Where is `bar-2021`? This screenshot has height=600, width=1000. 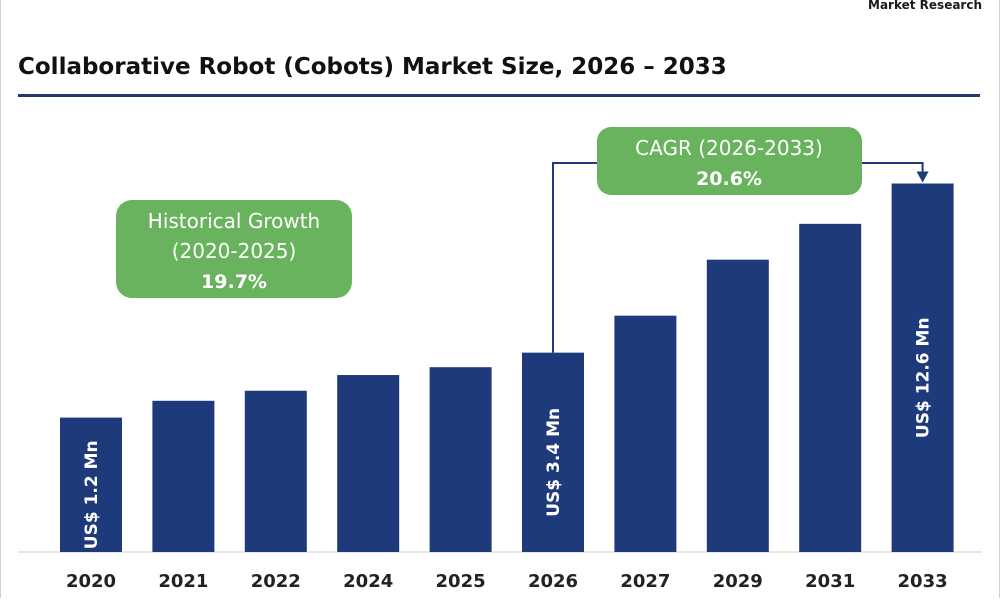
bar-2021 is located at coordinates (183, 476).